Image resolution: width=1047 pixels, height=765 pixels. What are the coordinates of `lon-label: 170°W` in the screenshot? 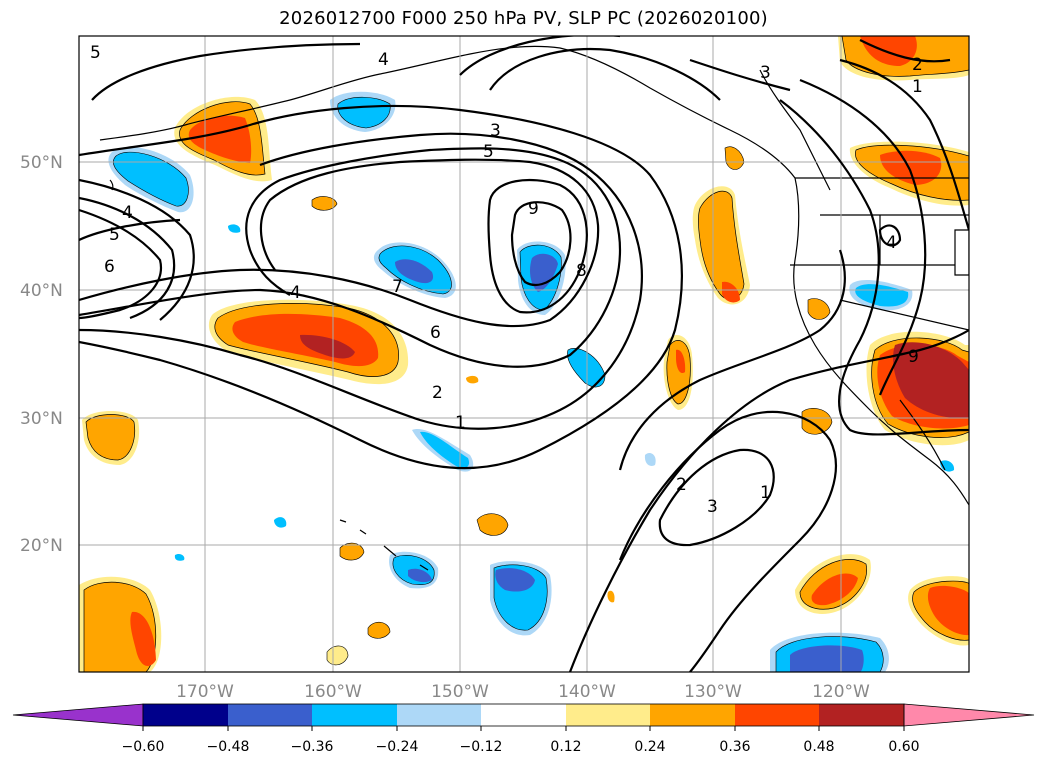 It's located at (205, 692).